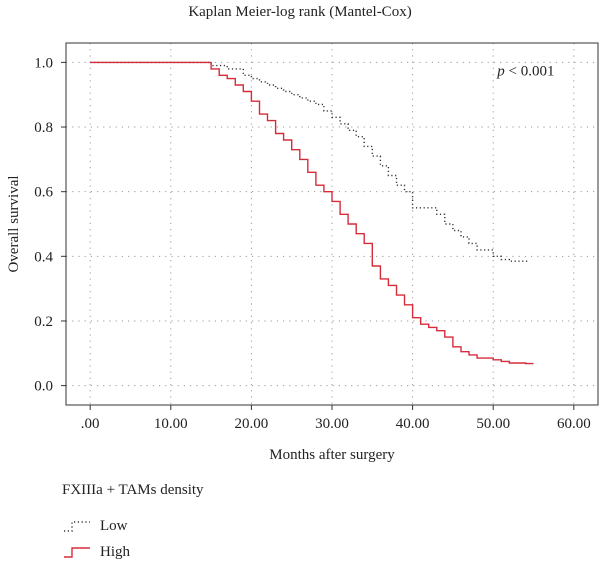  Describe the element at coordinates (133, 490) in the screenshot. I see `legend-title: FXIIIa + TAMs density` at that location.